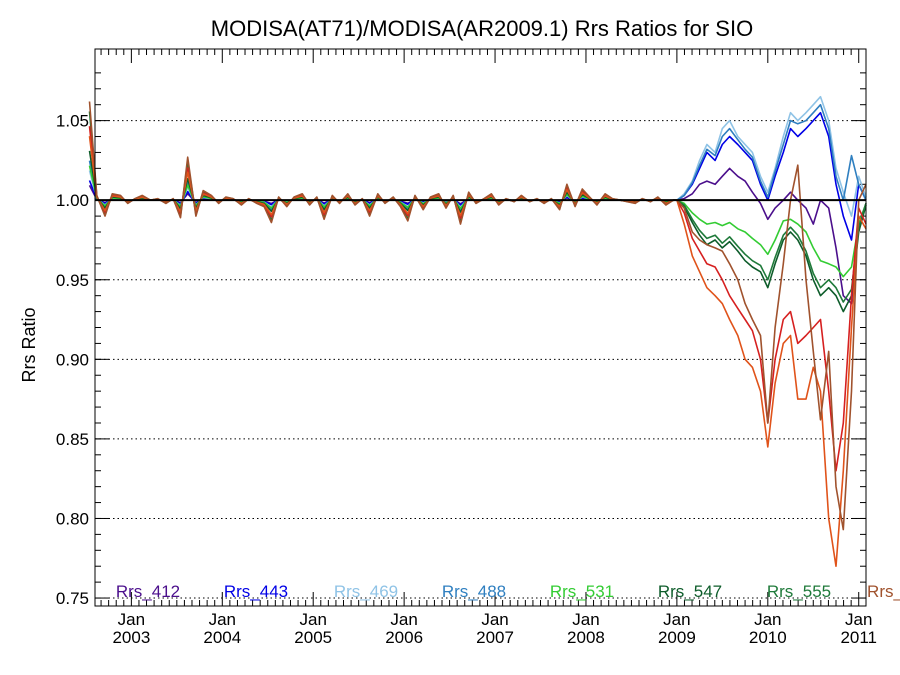 The width and height of the screenshot is (900, 675). I want to click on x-tick-label-year: 2008, so click(586, 637).